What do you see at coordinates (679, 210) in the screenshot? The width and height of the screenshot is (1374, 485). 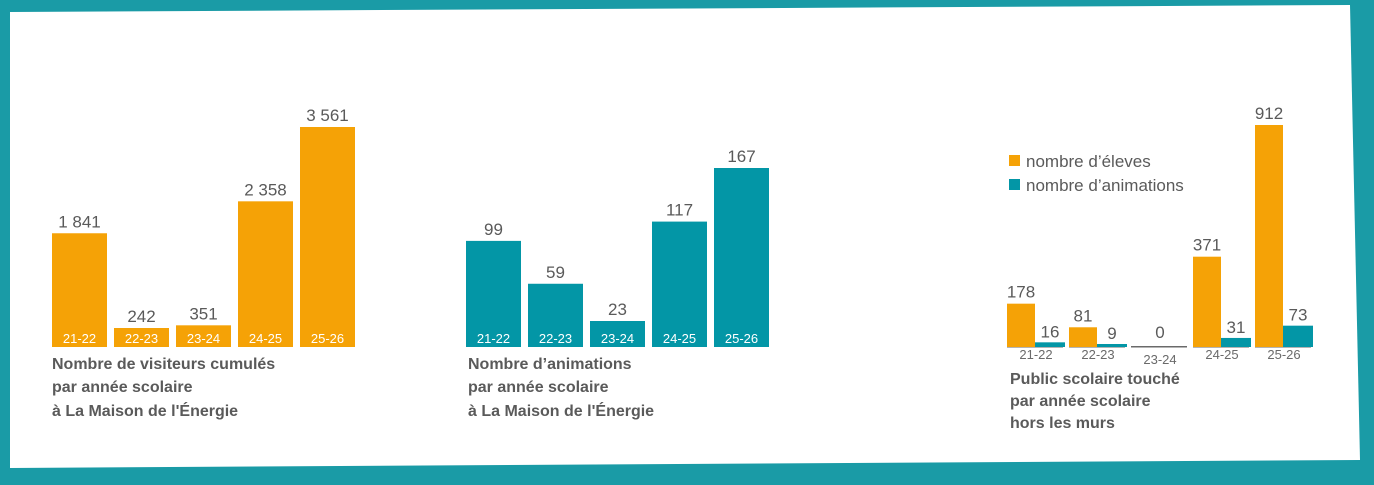 I see `animations-value-label-24-25: 117` at bounding box center [679, 210].